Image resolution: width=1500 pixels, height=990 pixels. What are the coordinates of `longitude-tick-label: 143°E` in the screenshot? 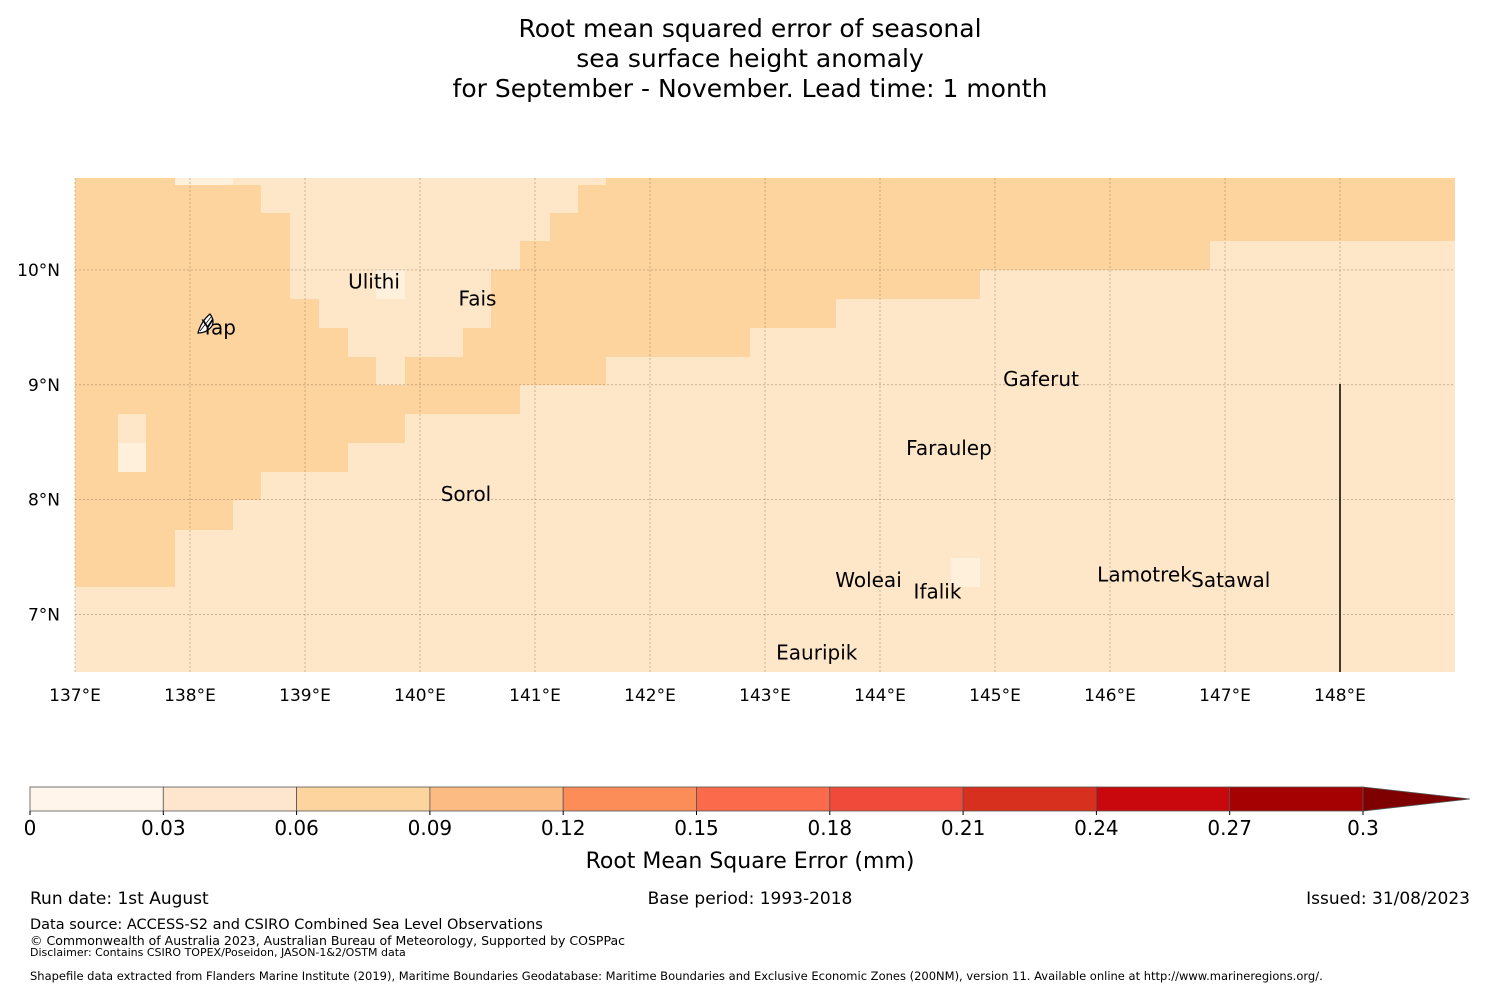 It's located at (765, 696).